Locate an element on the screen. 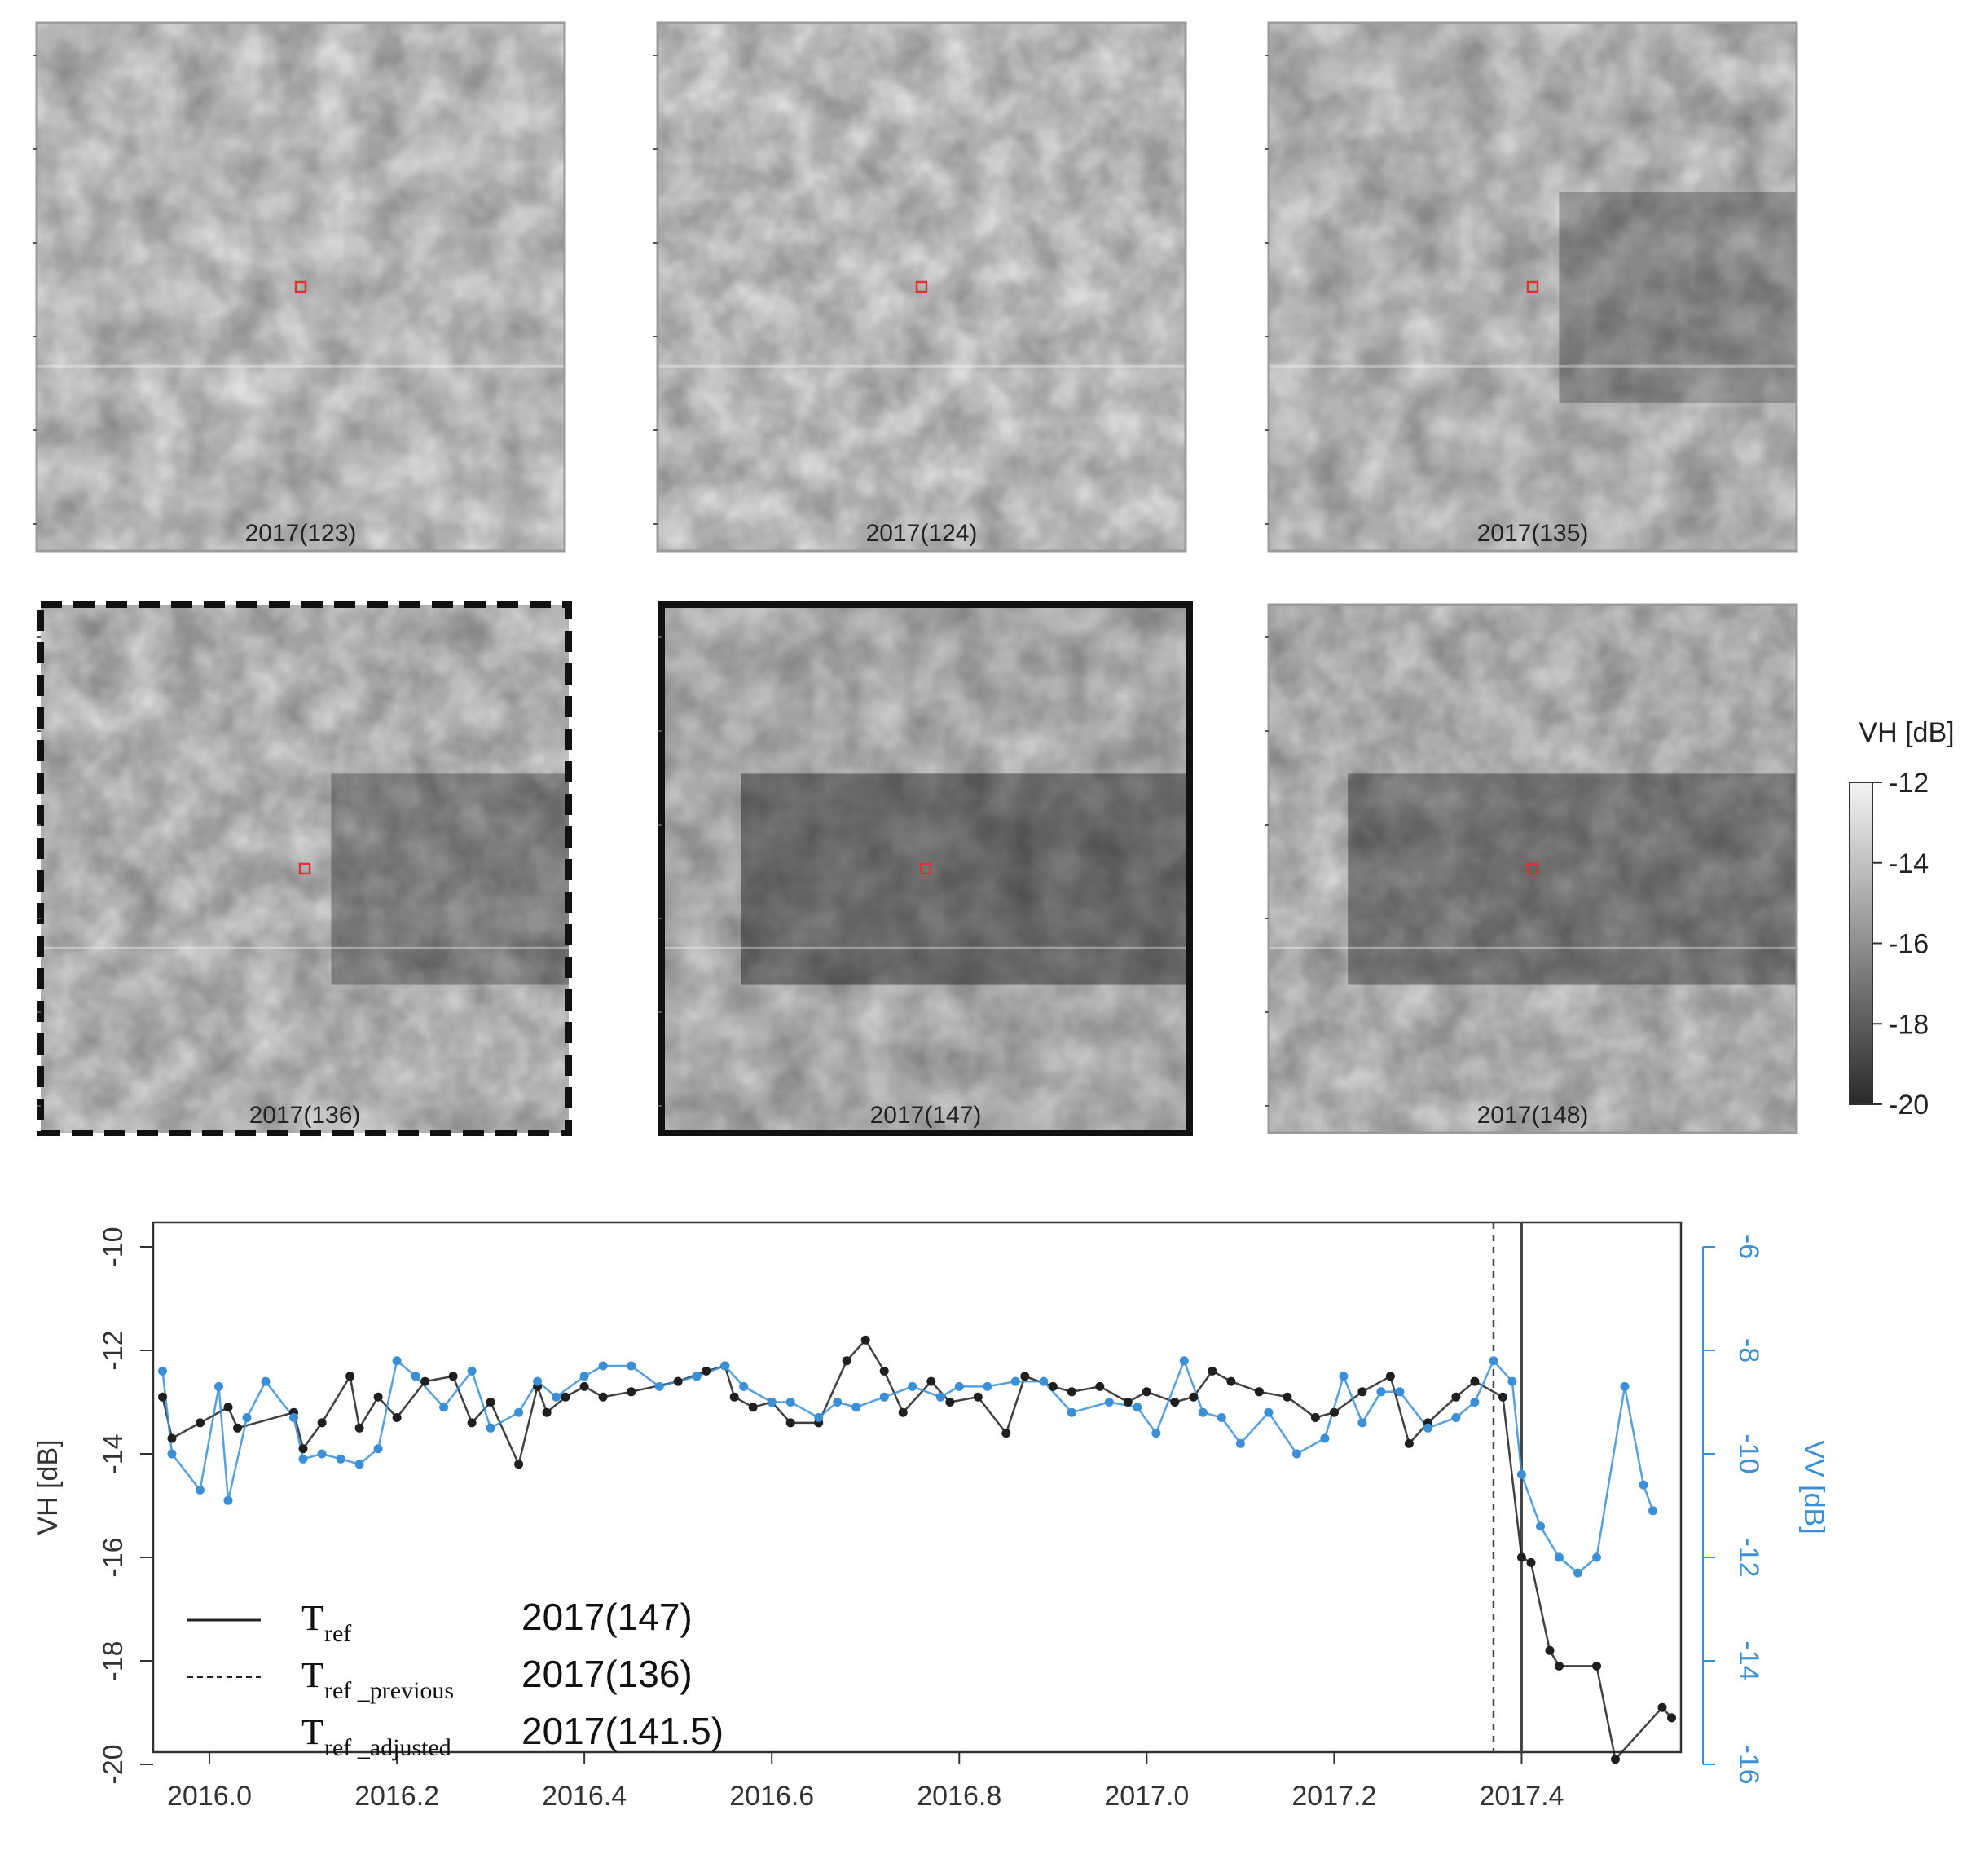 The height and width of the screenshot is (1876, 1980). legend-symbol: T is located at coordinates (312, 1732).